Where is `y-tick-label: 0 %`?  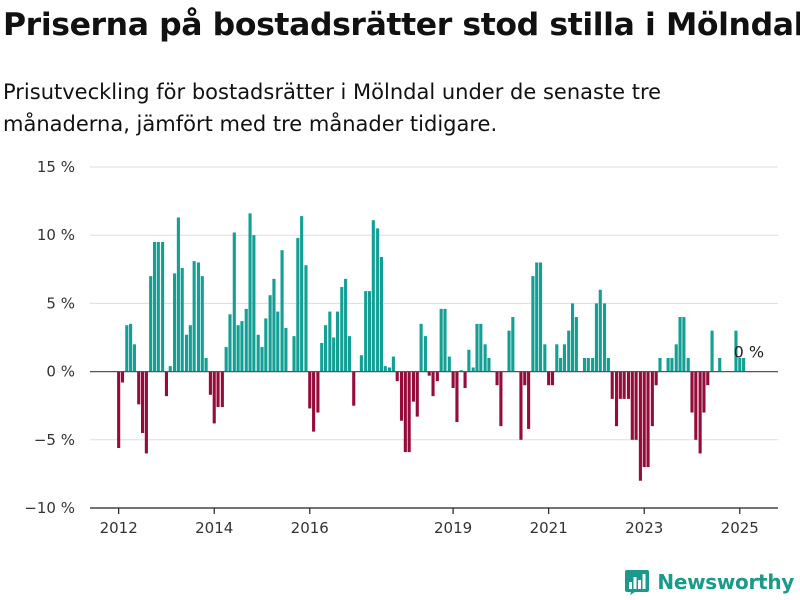 y-tick-label: 0 % is located at coordinates (60, 372).